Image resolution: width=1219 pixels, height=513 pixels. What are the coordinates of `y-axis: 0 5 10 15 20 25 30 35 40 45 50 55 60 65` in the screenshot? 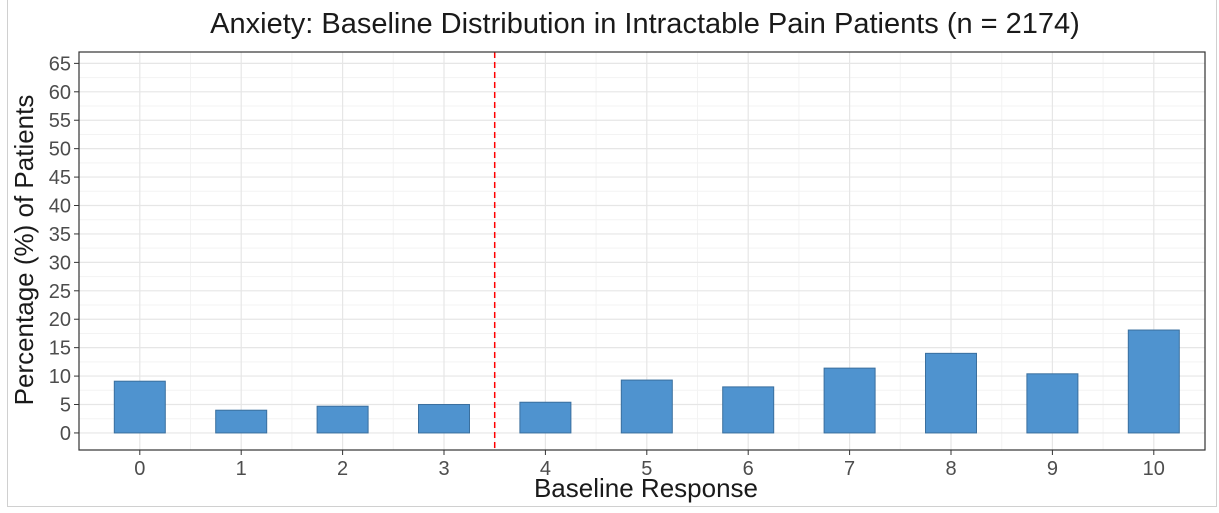 It's located at (64, 249).